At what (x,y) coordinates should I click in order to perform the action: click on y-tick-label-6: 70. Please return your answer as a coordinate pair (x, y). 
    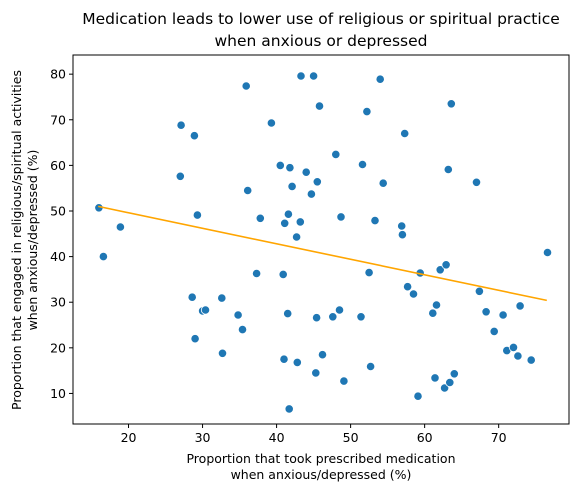
    Looking at the image, I should click on (58, 119).